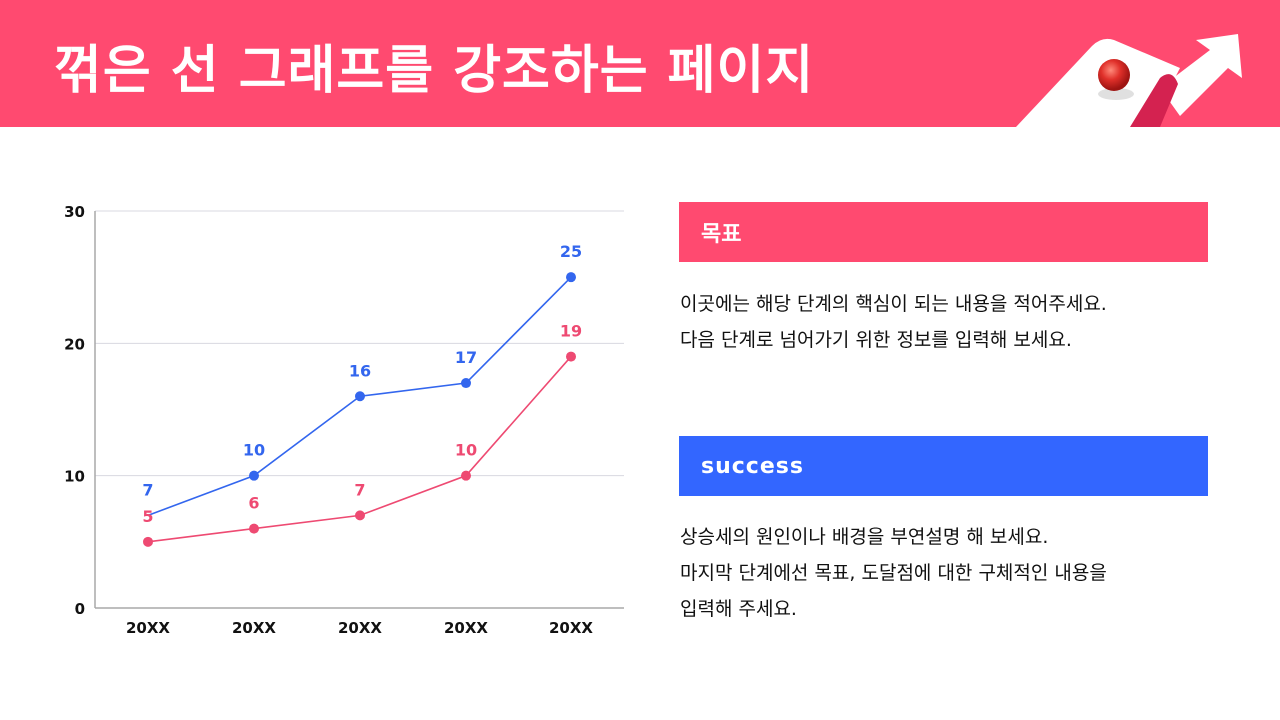  What do you see at coordinates (74, 212) in the screenshot?
I see `y-tick-label: 30` at bounding box center [74, 212].